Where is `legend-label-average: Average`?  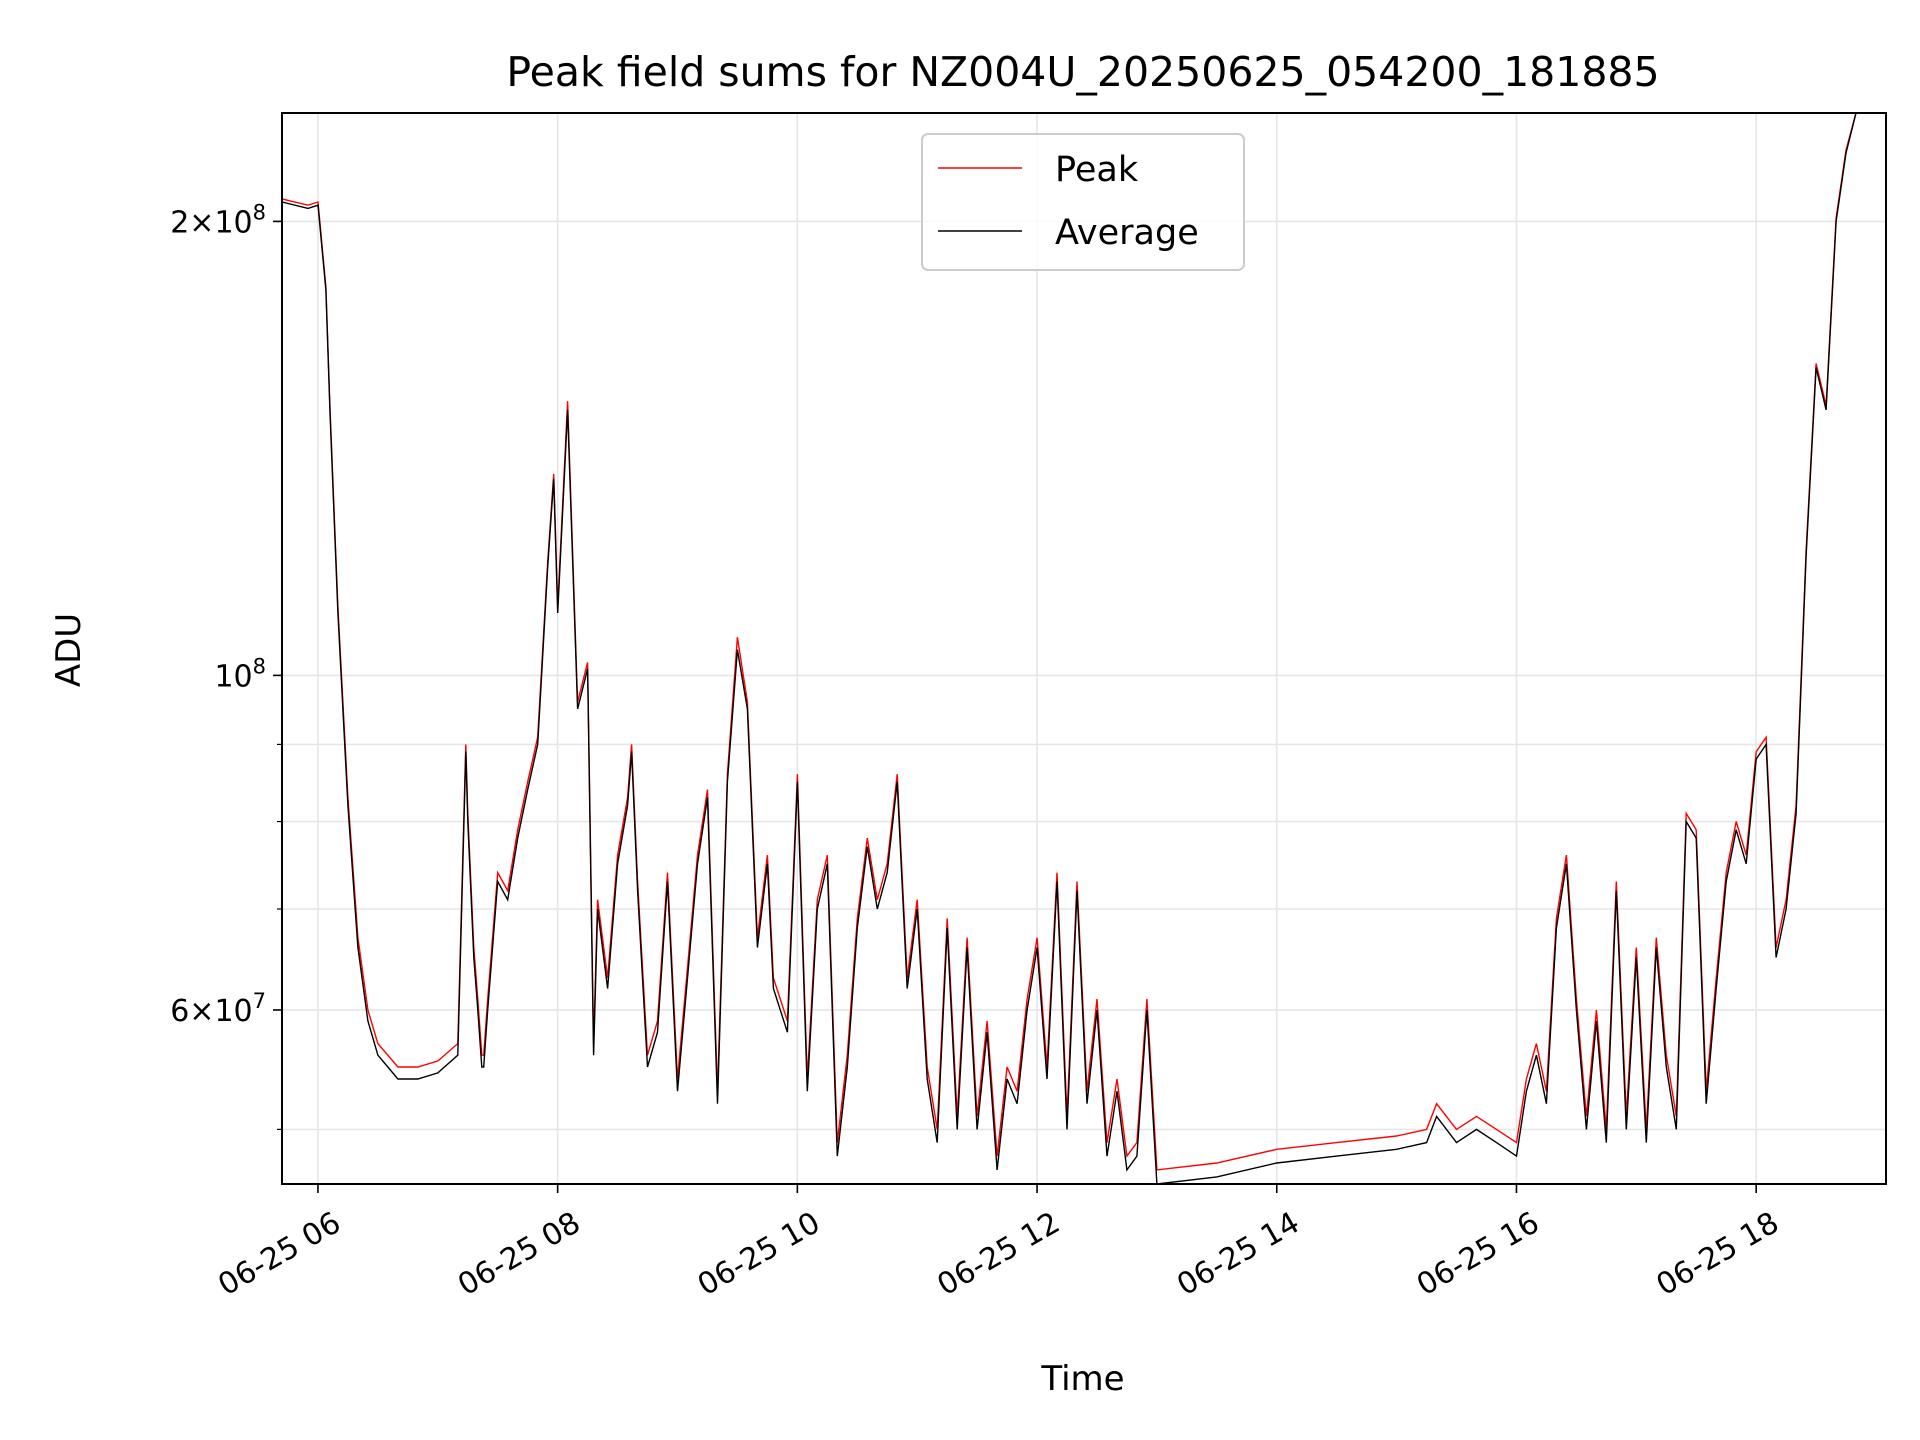
legend-label-average: Average is located at coordinates (1127, 233).